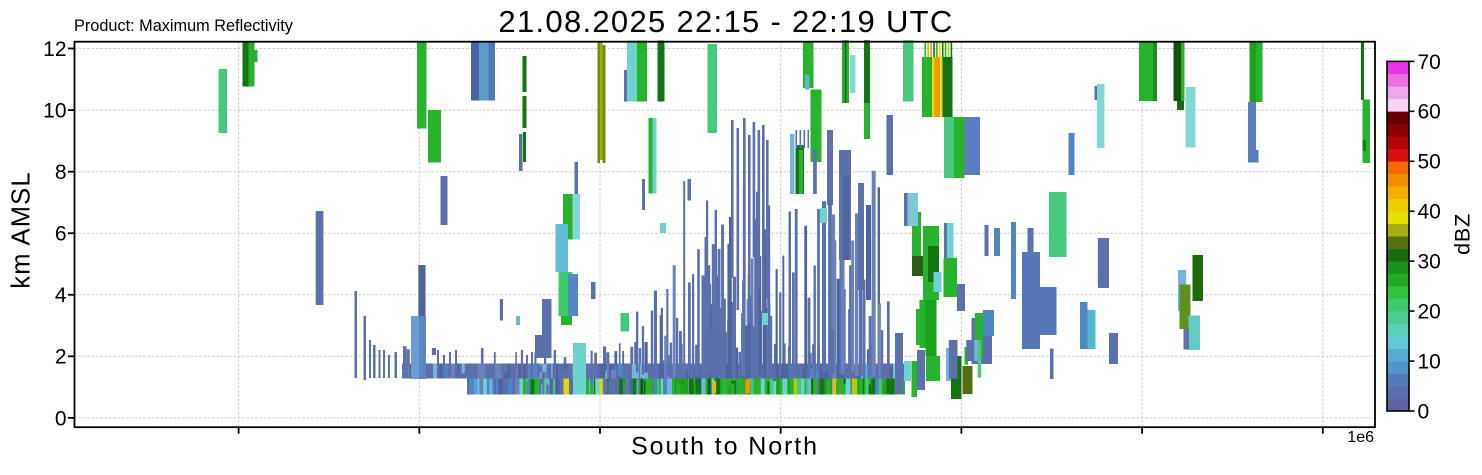 The width and height of the screenshot is (1482, 475). Describe the element at coordinates (725, 447) in the screenshot. I see `svg-text: South to North` at that location.